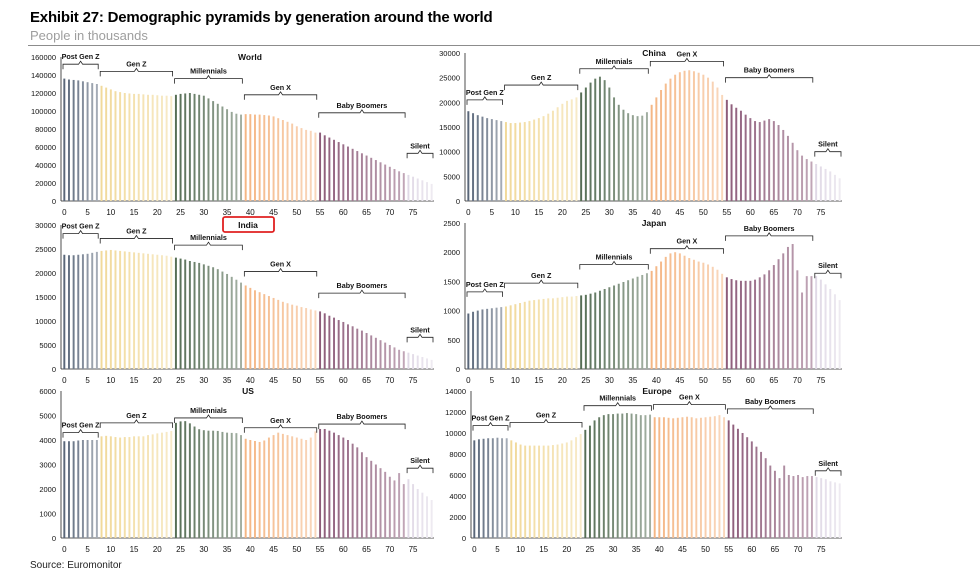 The height and width of the screenshot is (581, 980). Describe the element at coordinates (87, 549) in the screenshot. I see `us-x-tick-label: 5` at that location.